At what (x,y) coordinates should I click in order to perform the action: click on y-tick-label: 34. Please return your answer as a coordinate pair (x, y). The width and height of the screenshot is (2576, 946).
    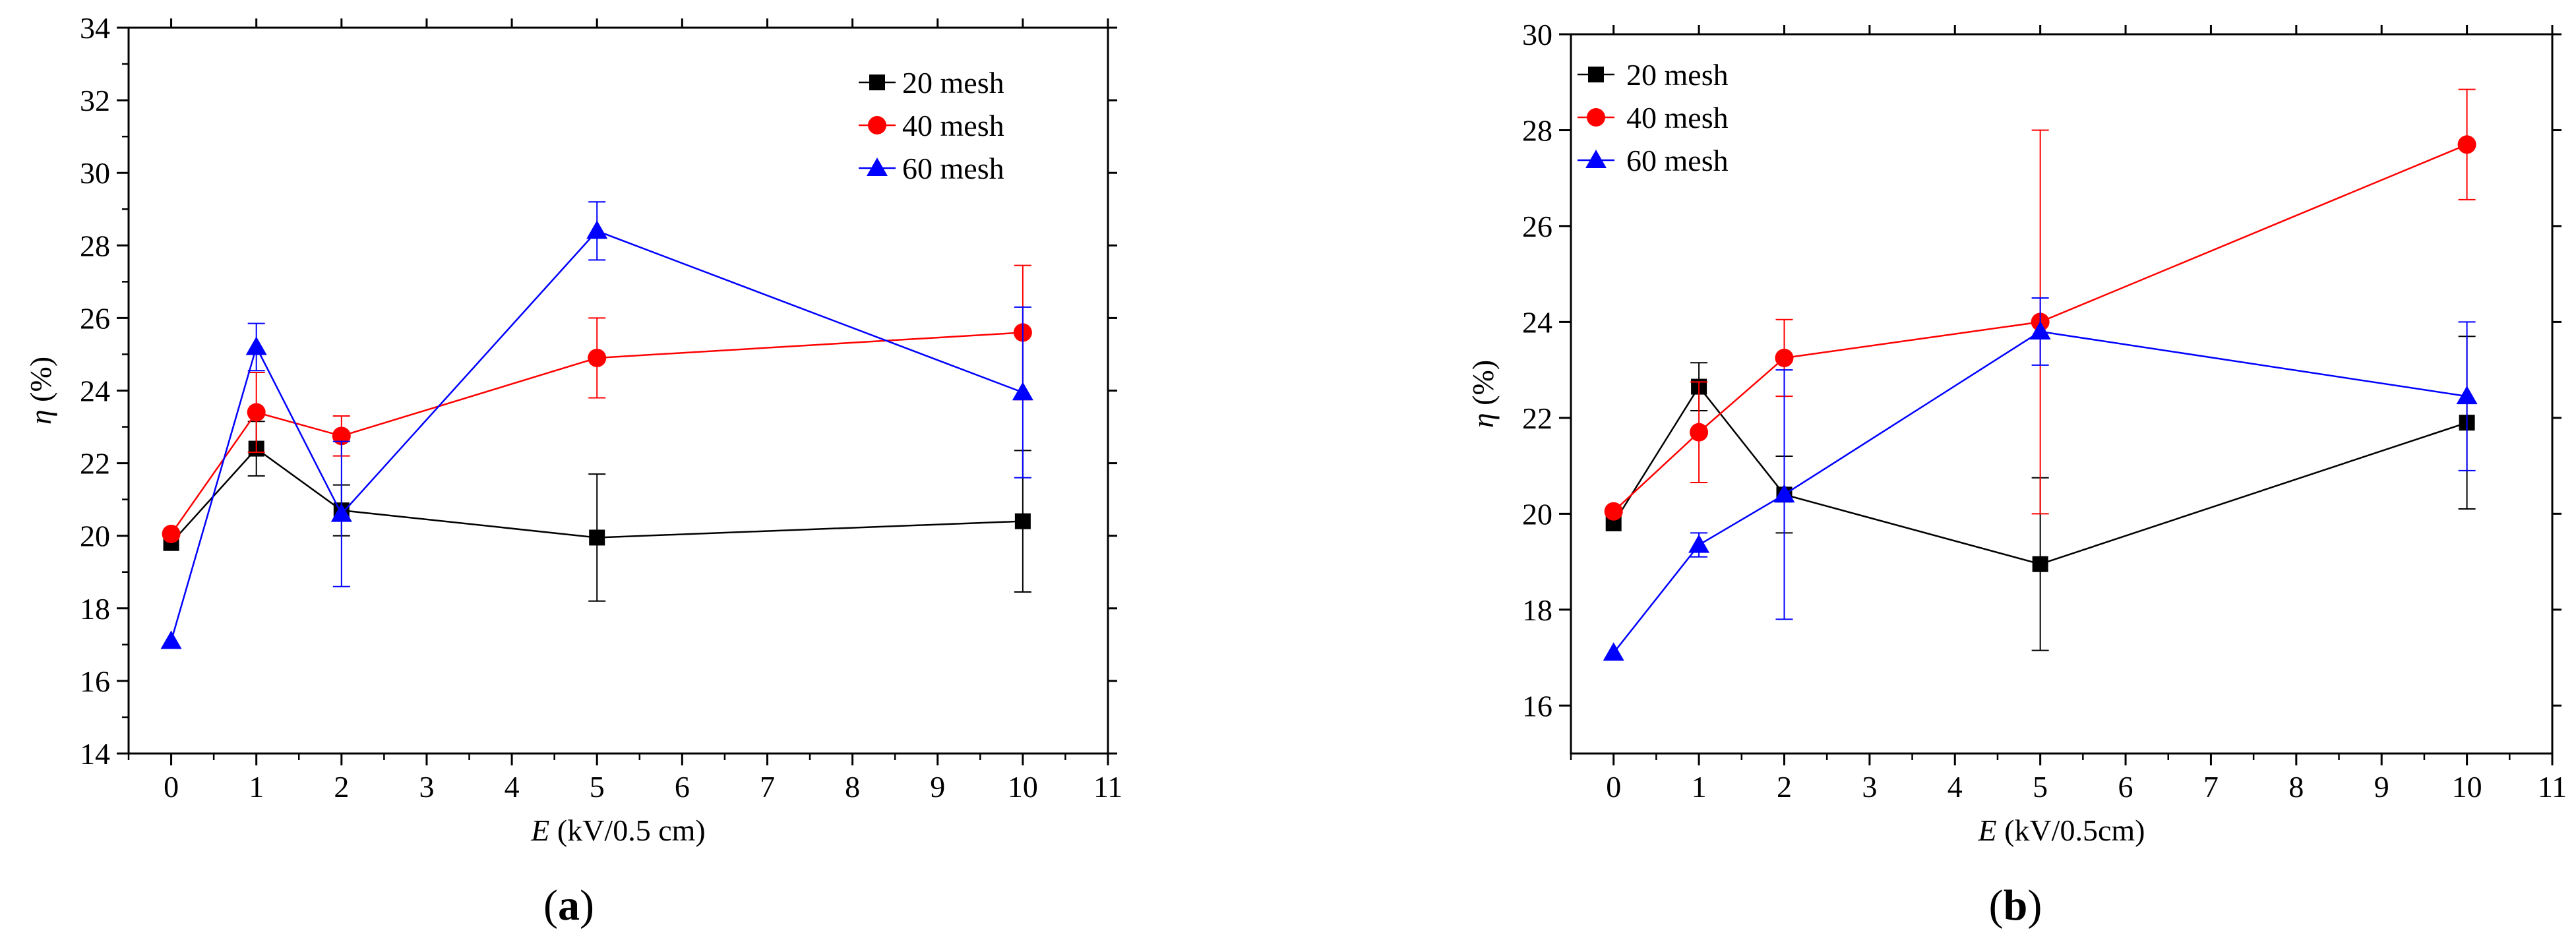
    Looking at the image, I should click on (95, 28).